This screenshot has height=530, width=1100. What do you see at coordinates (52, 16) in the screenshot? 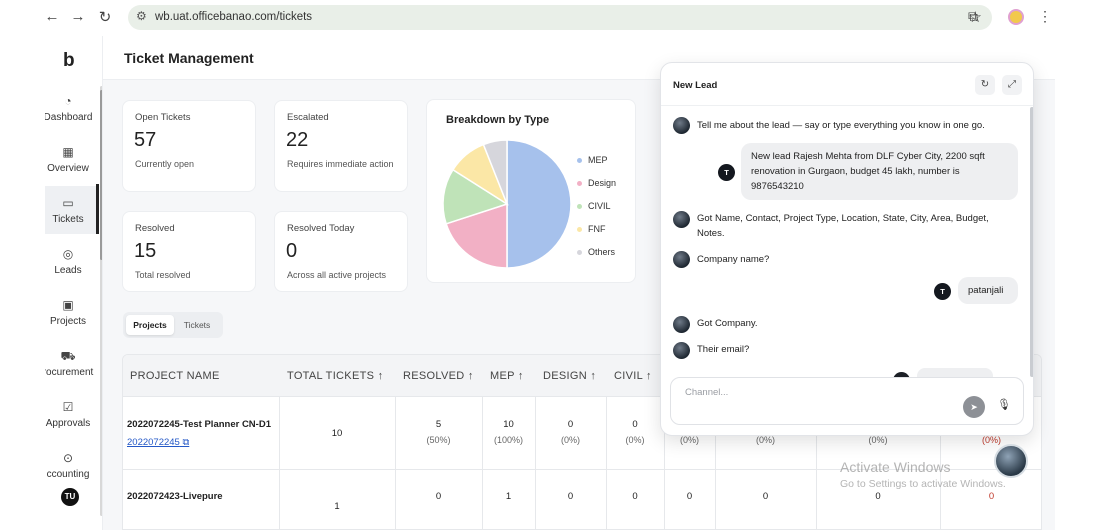
I see `back-arrow-icon: ←` at bounding box center [52, 16].